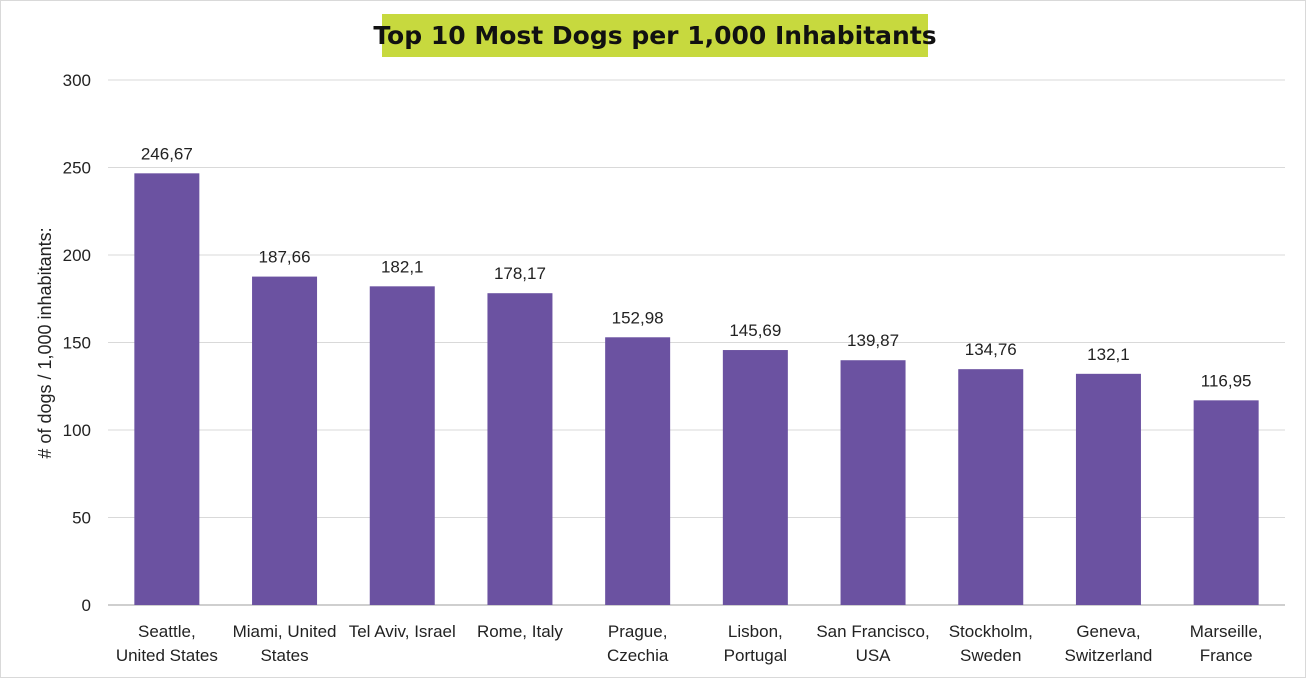  What do you see at coordinates (520, 273) in the screenshot?
I see `data-label: 178,17` at bounding box center [520, 273].